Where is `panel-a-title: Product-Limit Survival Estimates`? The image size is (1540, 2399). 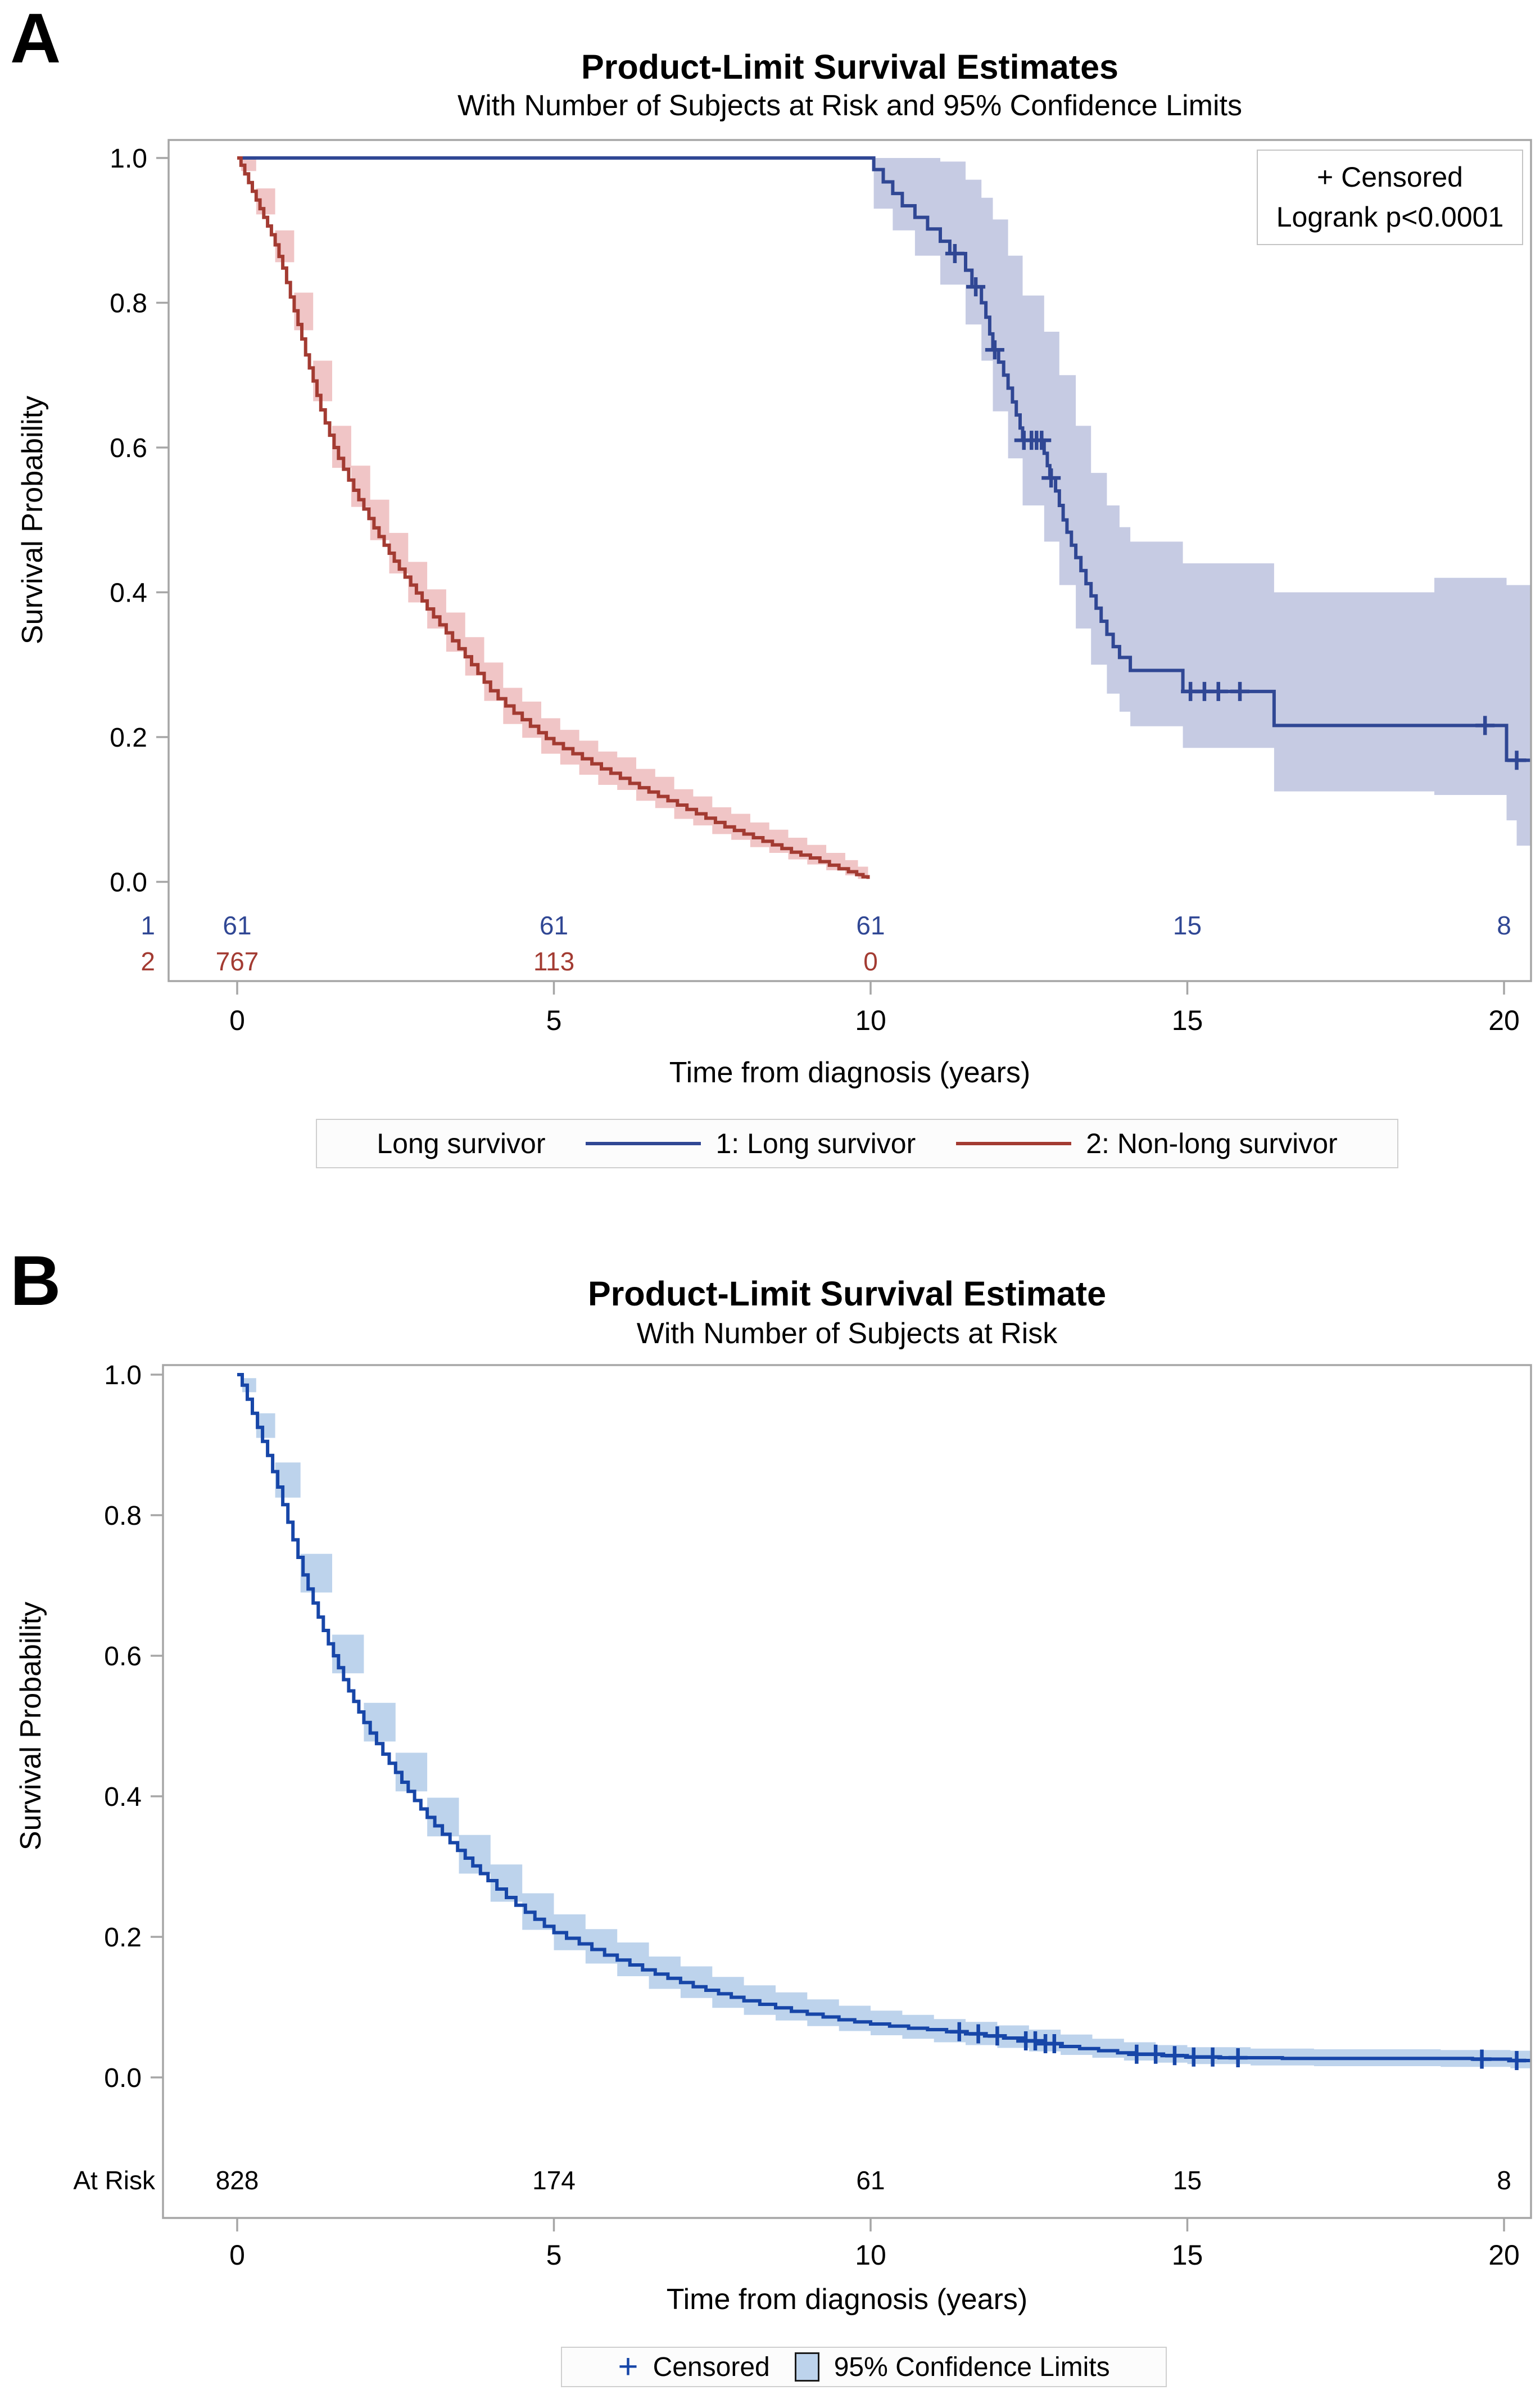 panel-a-title: Product-Limit Survival Estimates is located at coordinates (849, 67).